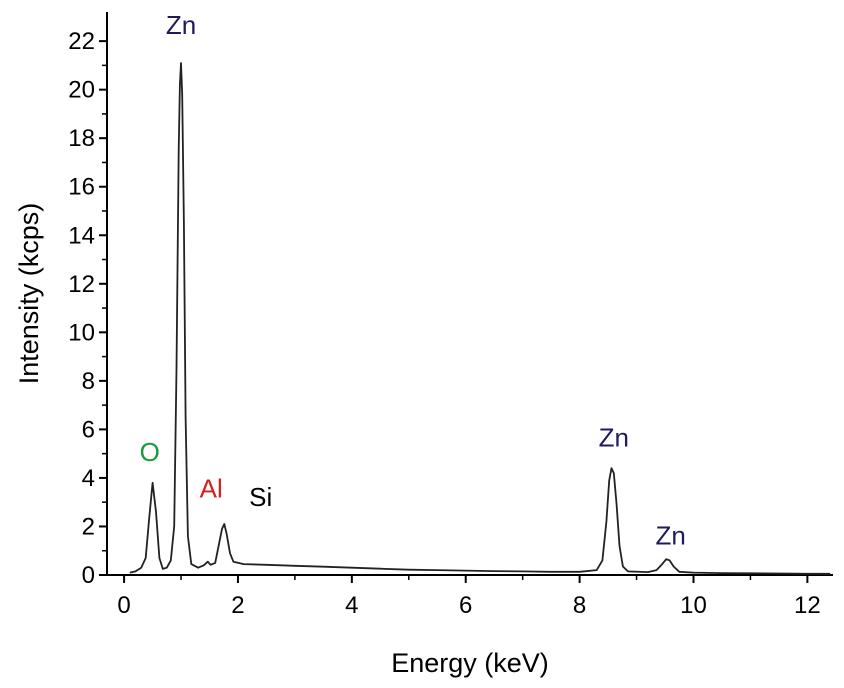 The width and height of the screenshot is (844, 688). I want to click on y-tick-label: 20, so click(81, 90).